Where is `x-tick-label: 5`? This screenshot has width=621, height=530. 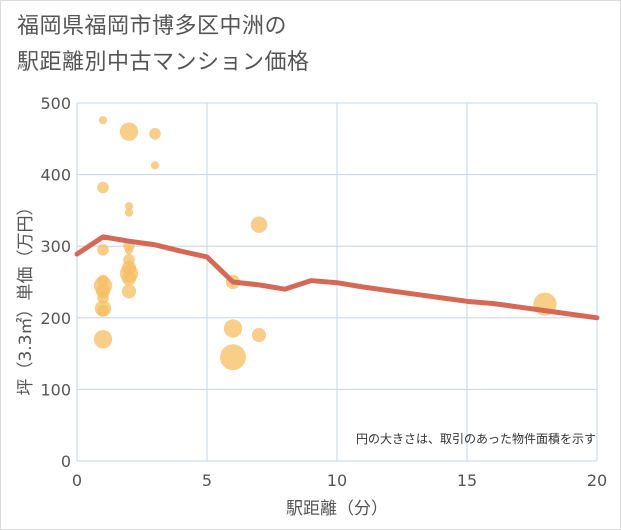
x-tick-label: 5 is located at coordinates (207, 480).